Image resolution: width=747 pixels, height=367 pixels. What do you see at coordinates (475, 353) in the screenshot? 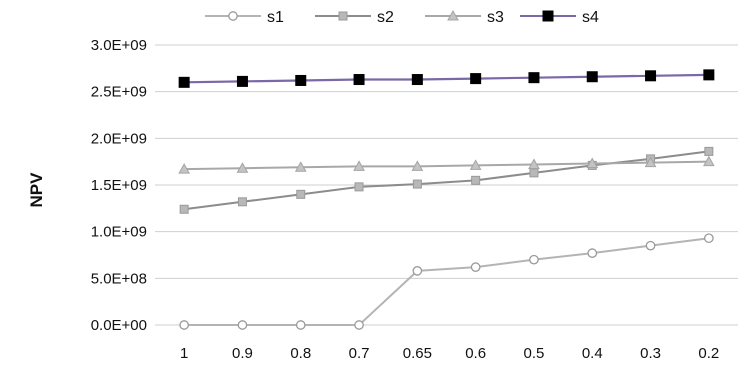
I see `x-tick-label: 0.6` at bounding box center [475, 353].